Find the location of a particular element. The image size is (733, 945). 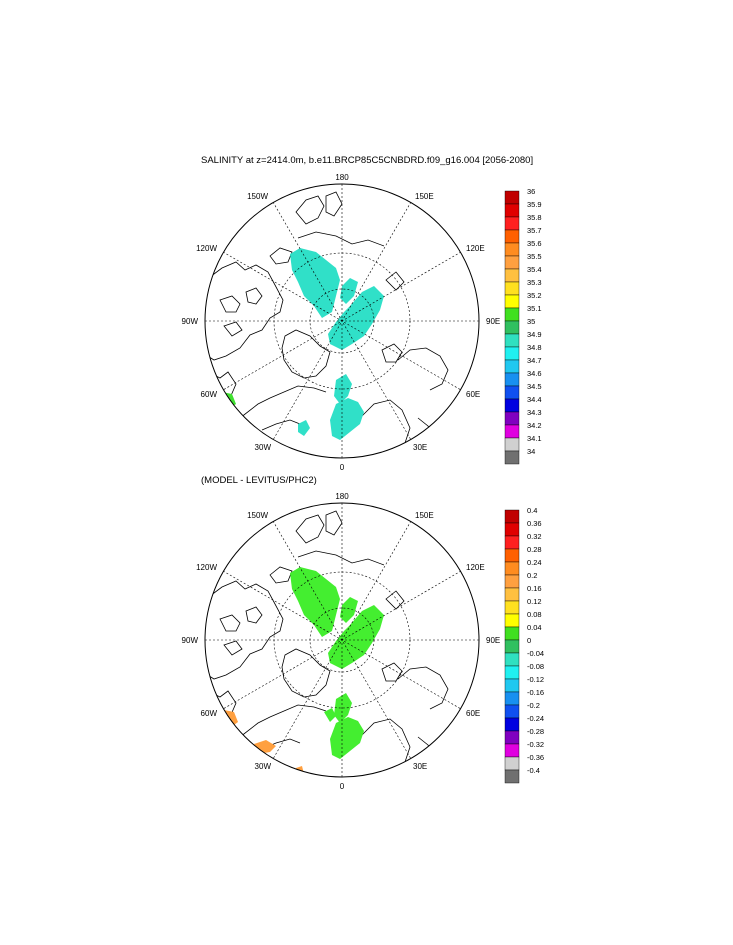

panel1-colorbar-label: 34.5 is located at coordinates (534, 386).